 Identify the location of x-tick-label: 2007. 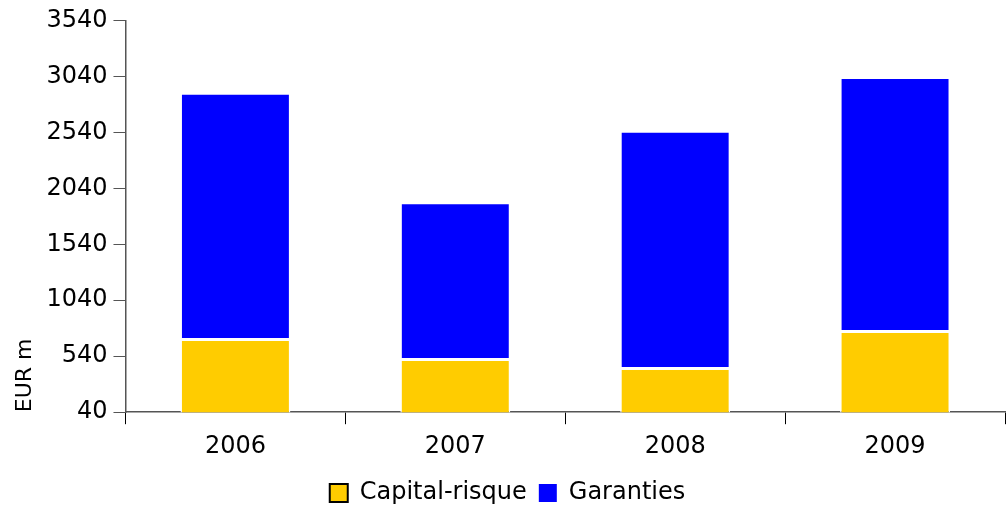
(455, 444).